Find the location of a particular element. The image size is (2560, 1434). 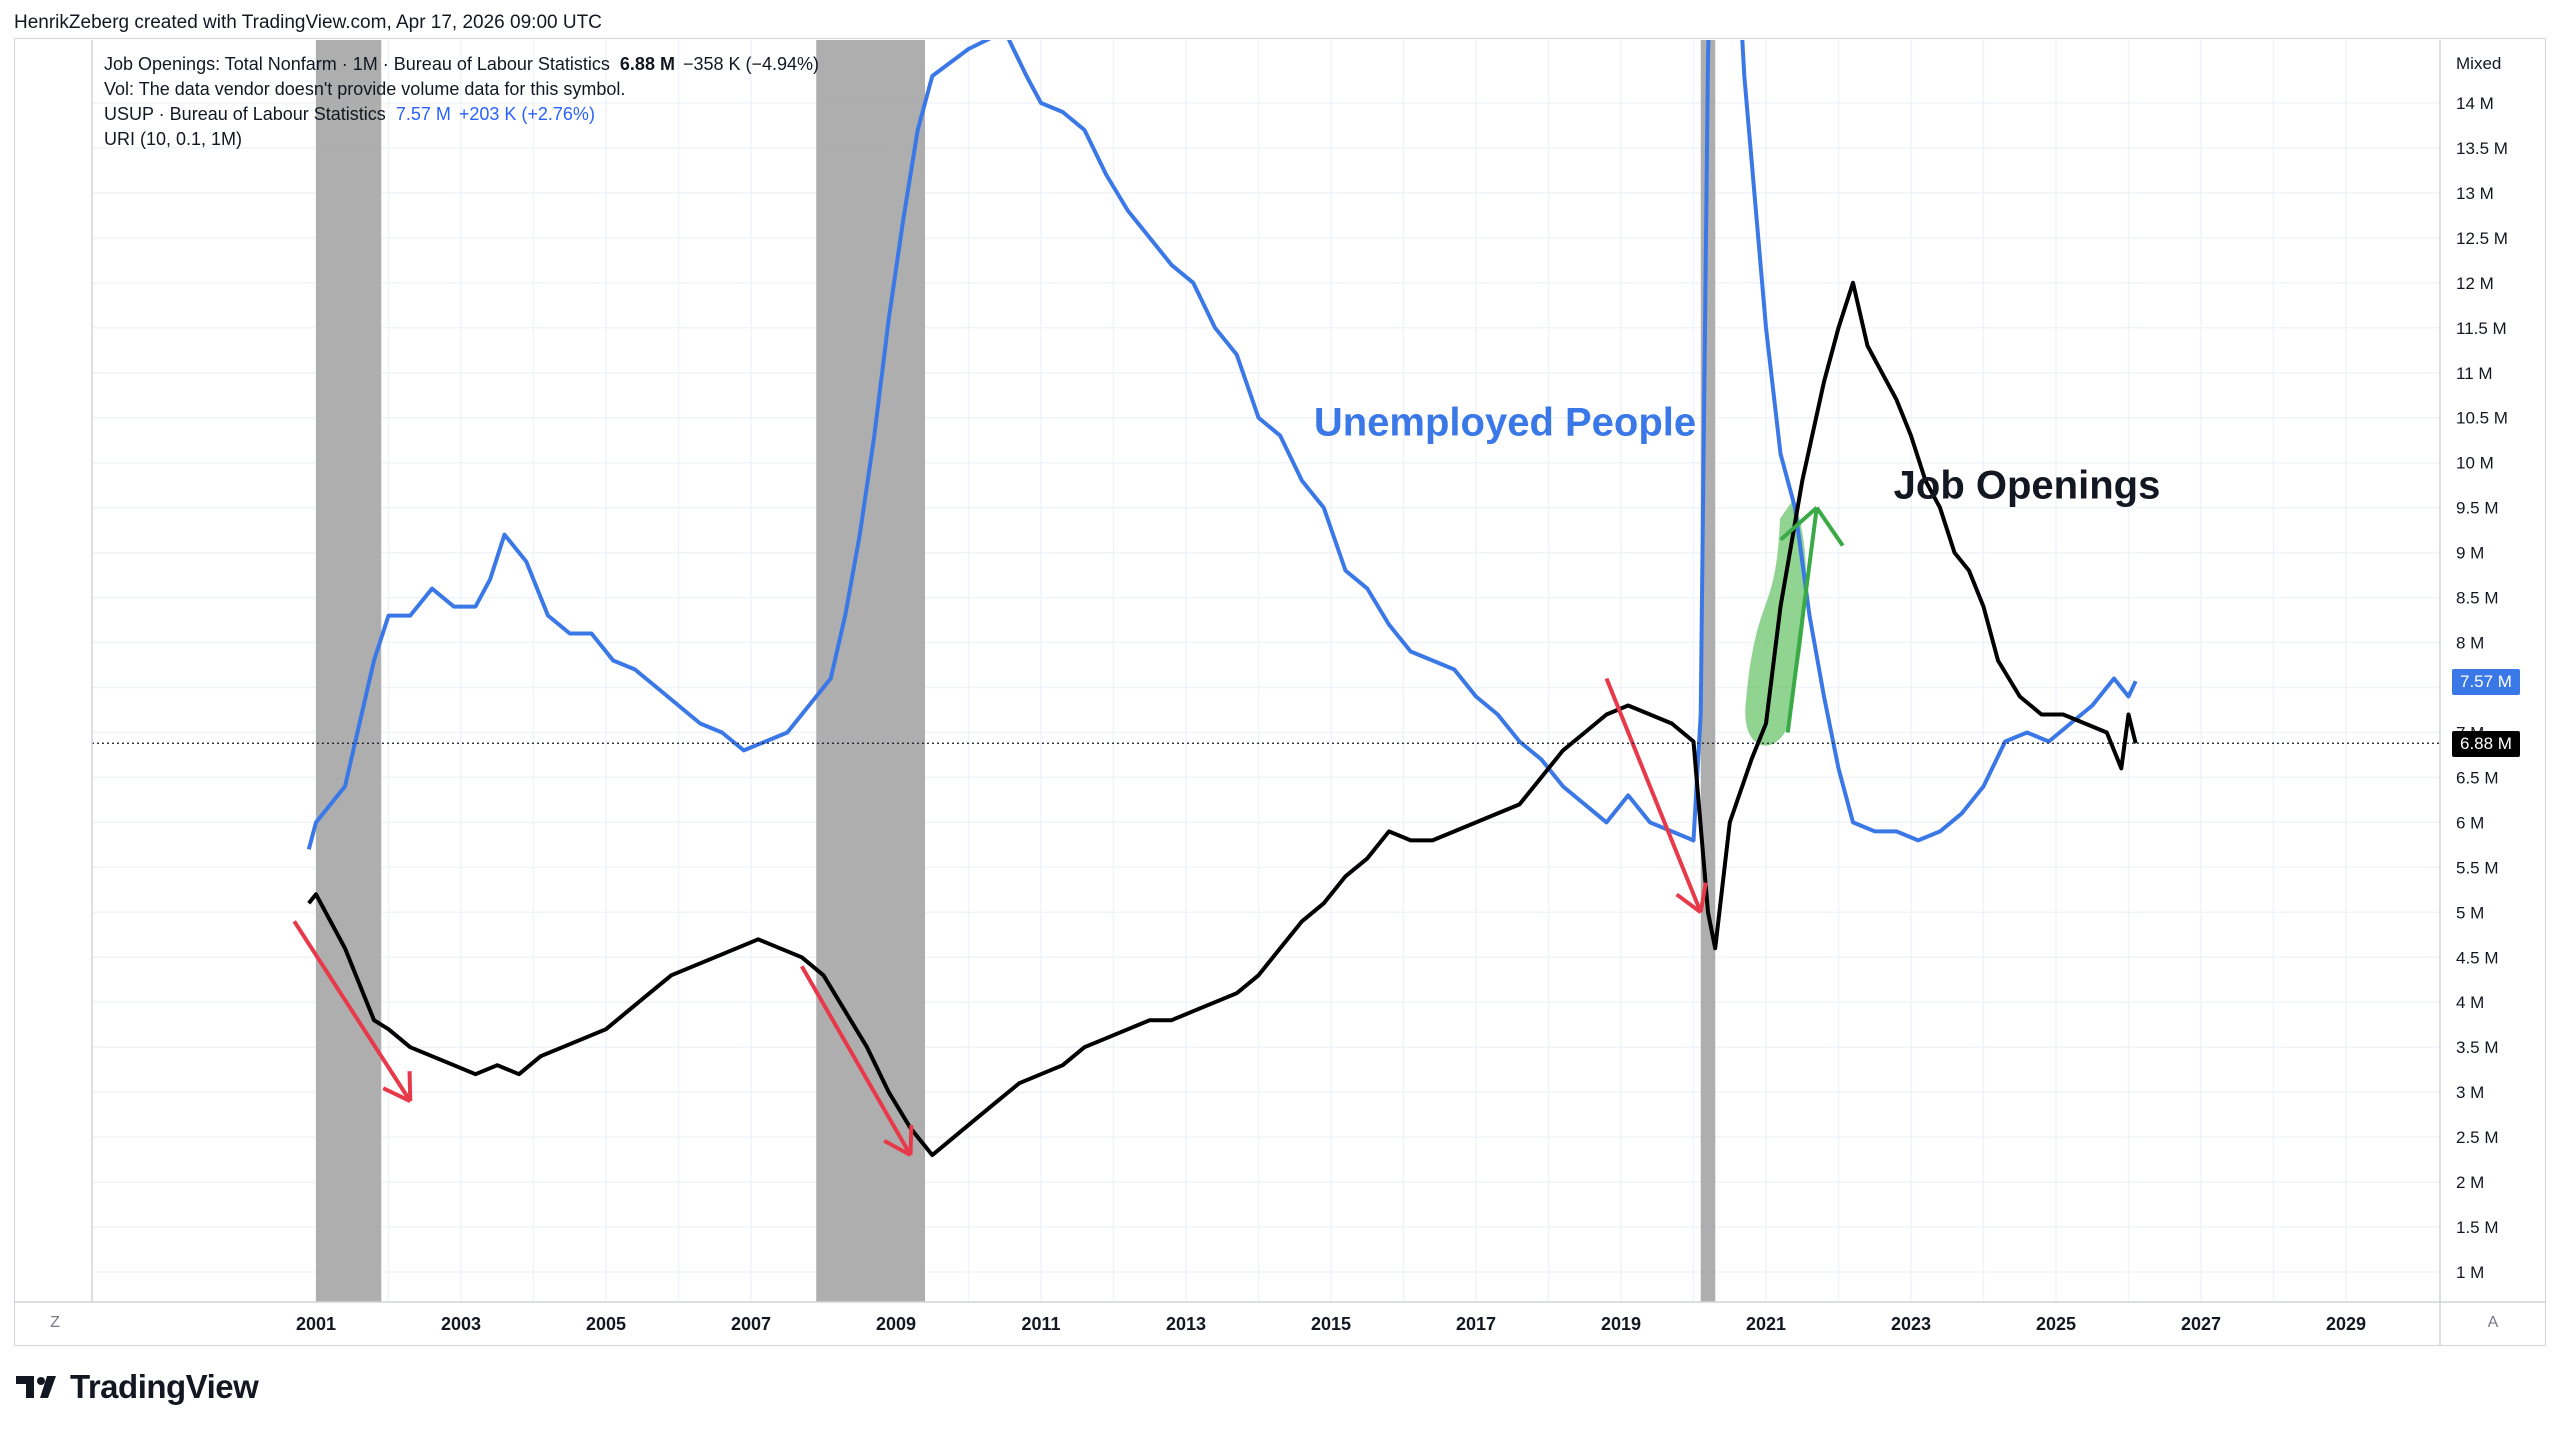

y-tick-label: 13.5 M is located at coordinates (2482, 148).